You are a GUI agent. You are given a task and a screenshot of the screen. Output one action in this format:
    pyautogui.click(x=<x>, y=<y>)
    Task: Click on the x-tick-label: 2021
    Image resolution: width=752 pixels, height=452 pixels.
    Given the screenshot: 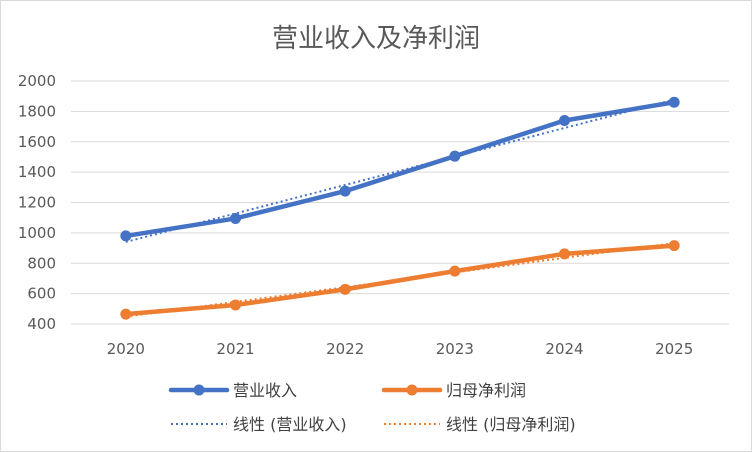 What is the action you would take?
    pyautogui.click(x=235, y=349)
    